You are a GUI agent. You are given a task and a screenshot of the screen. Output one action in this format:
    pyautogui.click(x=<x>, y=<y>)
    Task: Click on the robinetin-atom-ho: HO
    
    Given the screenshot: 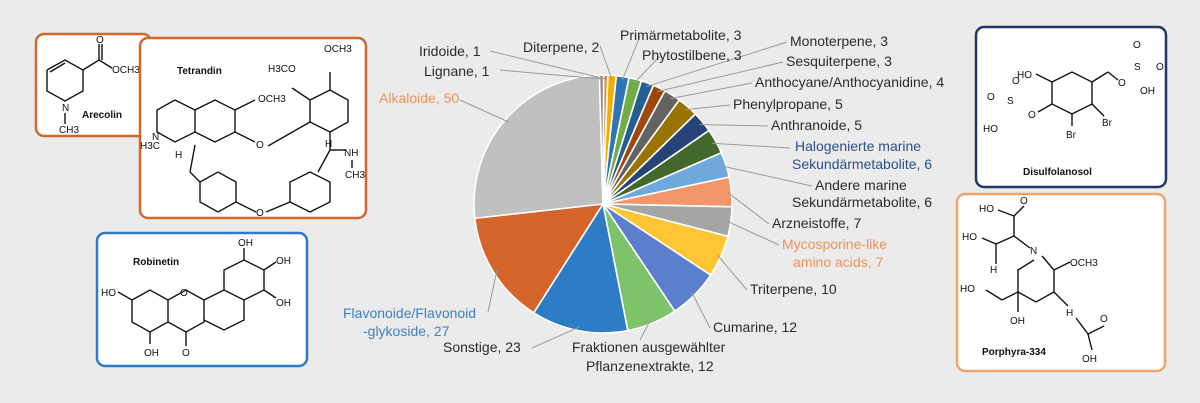 What is the action you would take?
    pyautogui.click(x=108, y=293)
    